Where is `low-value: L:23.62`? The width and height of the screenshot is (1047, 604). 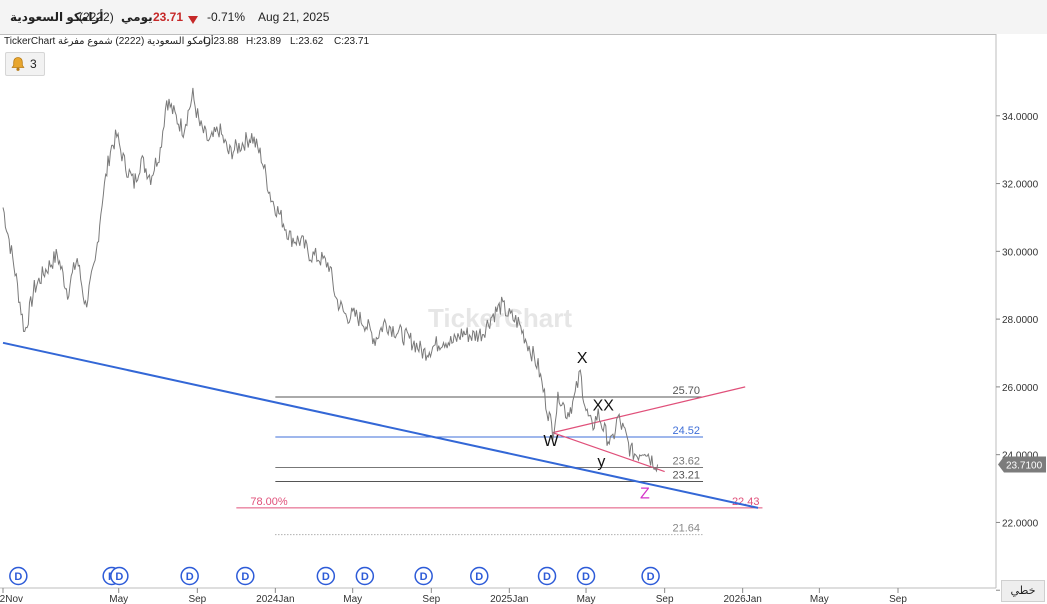
low-value: L:23.62 is located at coordinates (307, 41).